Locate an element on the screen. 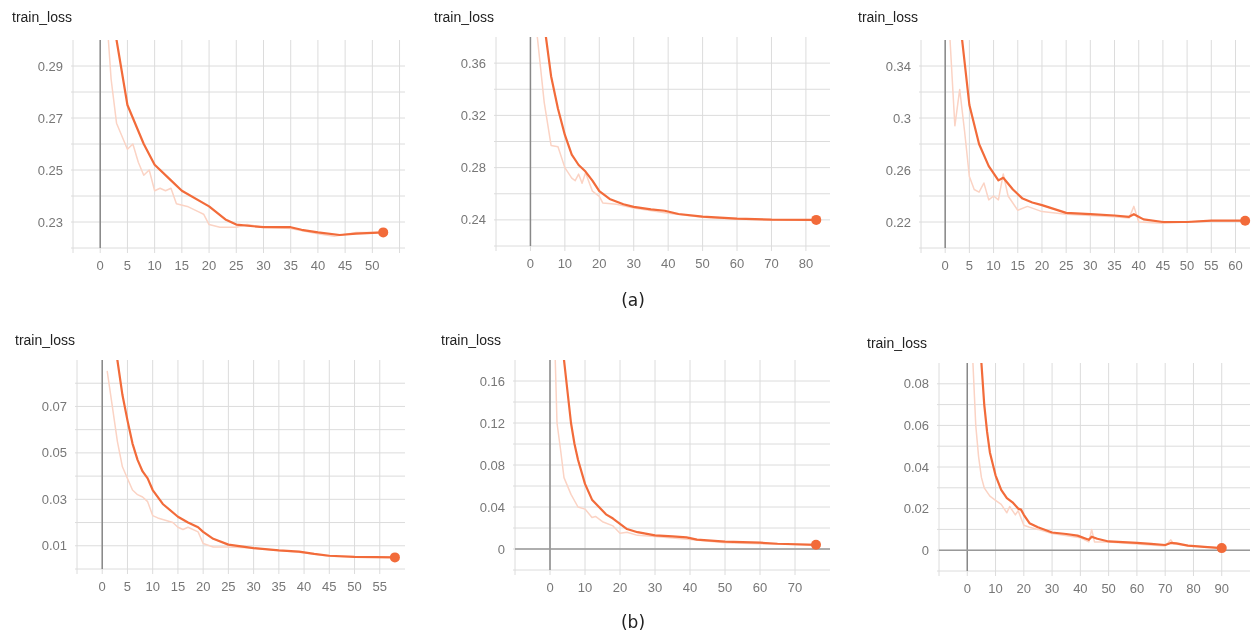 This screenshot has width=1253, height=637. y-tick-label: 0.06 is located at coordinates (916, 425).